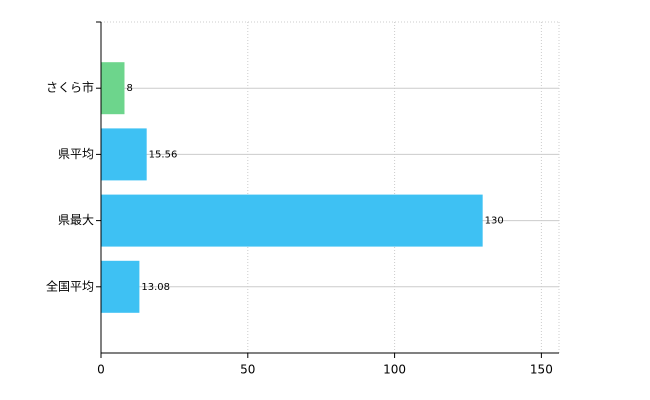 This screenshot has width=650, height=400. I want to click on x-tick-label: 100, so click(394, 370).